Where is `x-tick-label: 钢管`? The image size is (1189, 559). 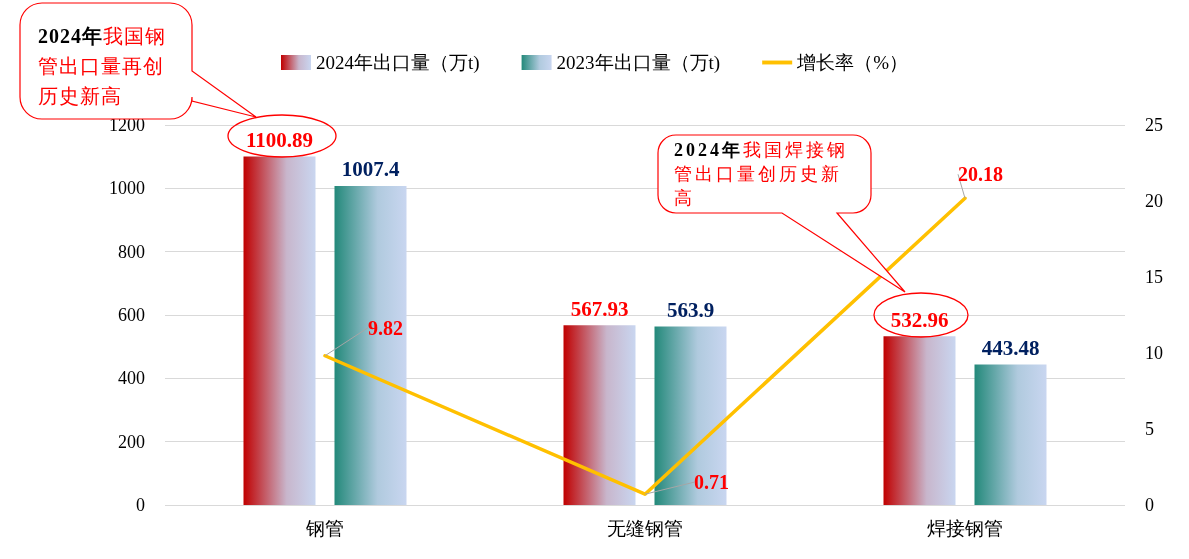 x-tick-label: 钢管 is located at coordinates (324, 528).